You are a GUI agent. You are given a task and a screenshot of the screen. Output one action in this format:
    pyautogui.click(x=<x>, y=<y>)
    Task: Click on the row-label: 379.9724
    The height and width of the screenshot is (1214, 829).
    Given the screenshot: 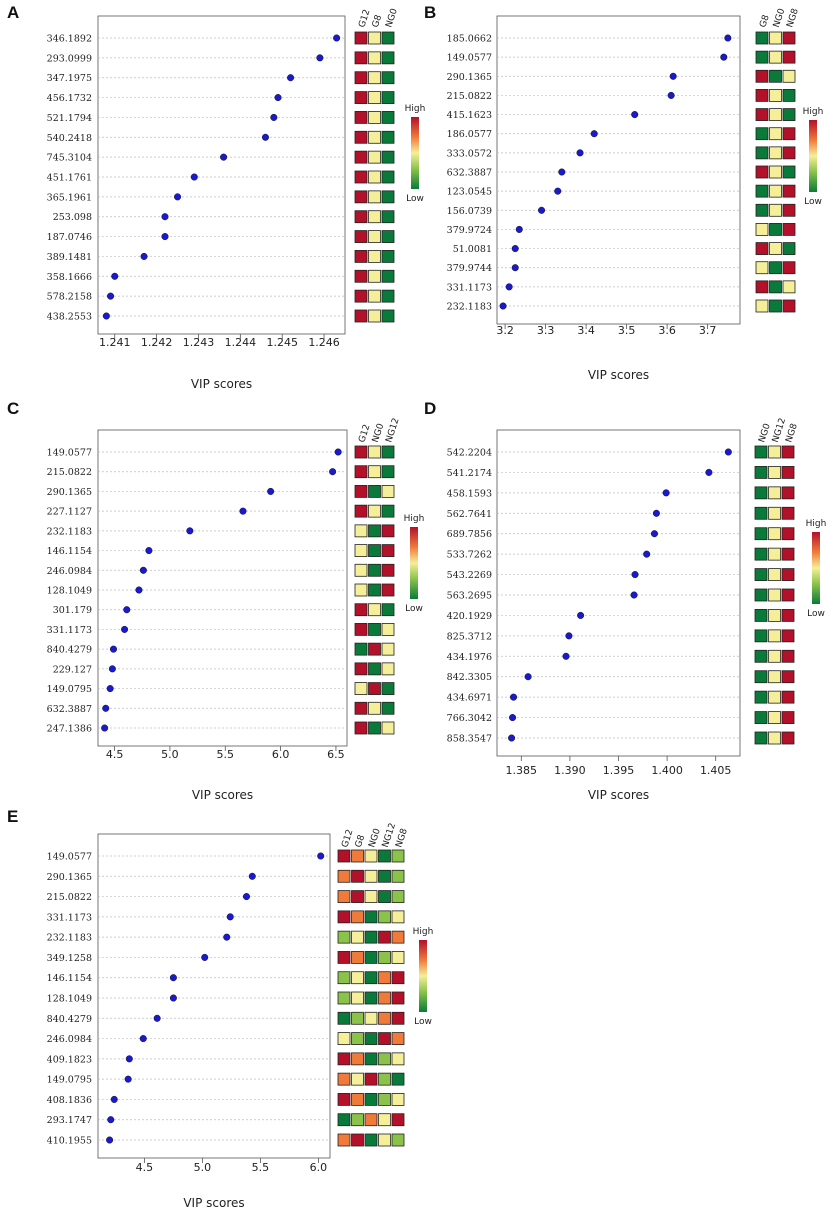 What is the action you would take?
    pyautogui.click(x=469, y=230)
    